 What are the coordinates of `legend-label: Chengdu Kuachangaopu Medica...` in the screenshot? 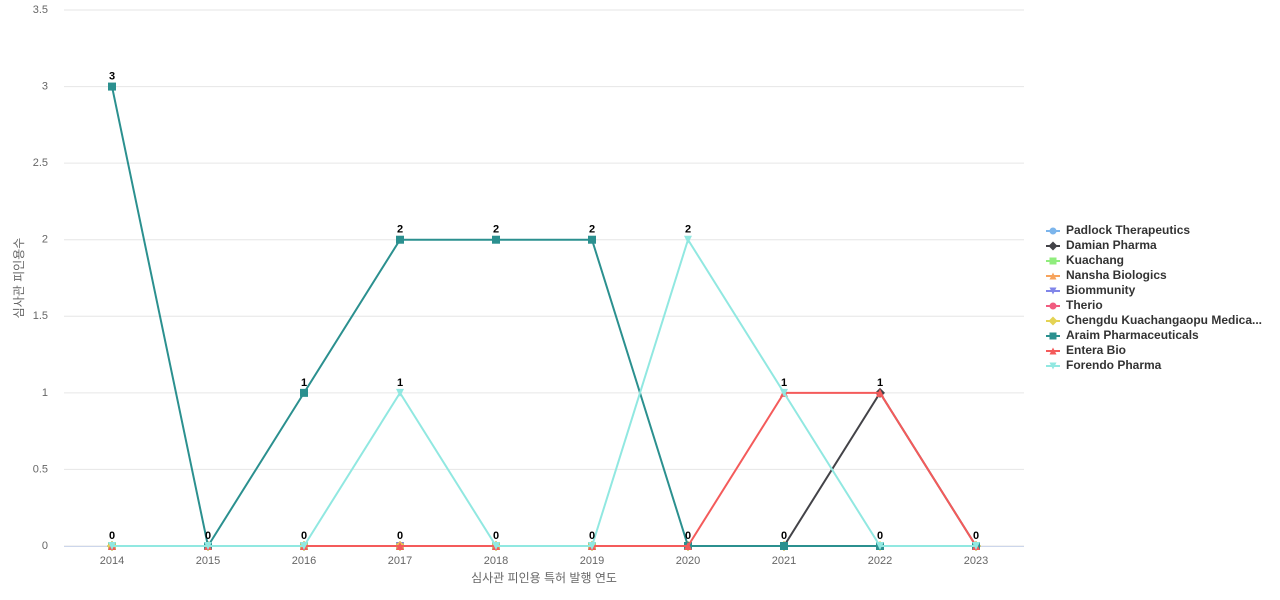 It's located at (1164, 320).